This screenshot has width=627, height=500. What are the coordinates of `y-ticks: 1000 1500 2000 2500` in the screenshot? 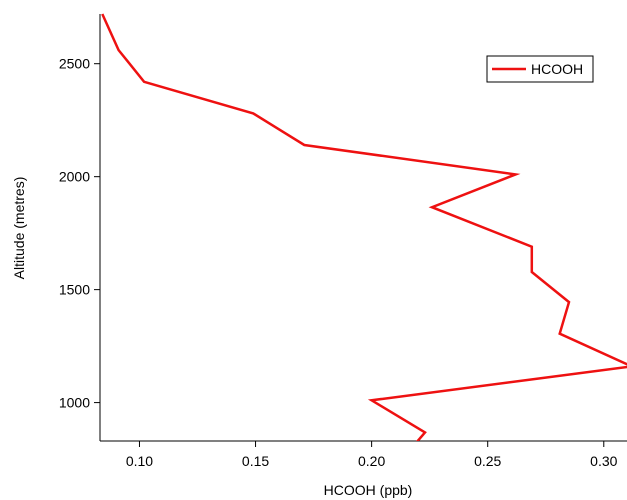 It's located at (79, 233).